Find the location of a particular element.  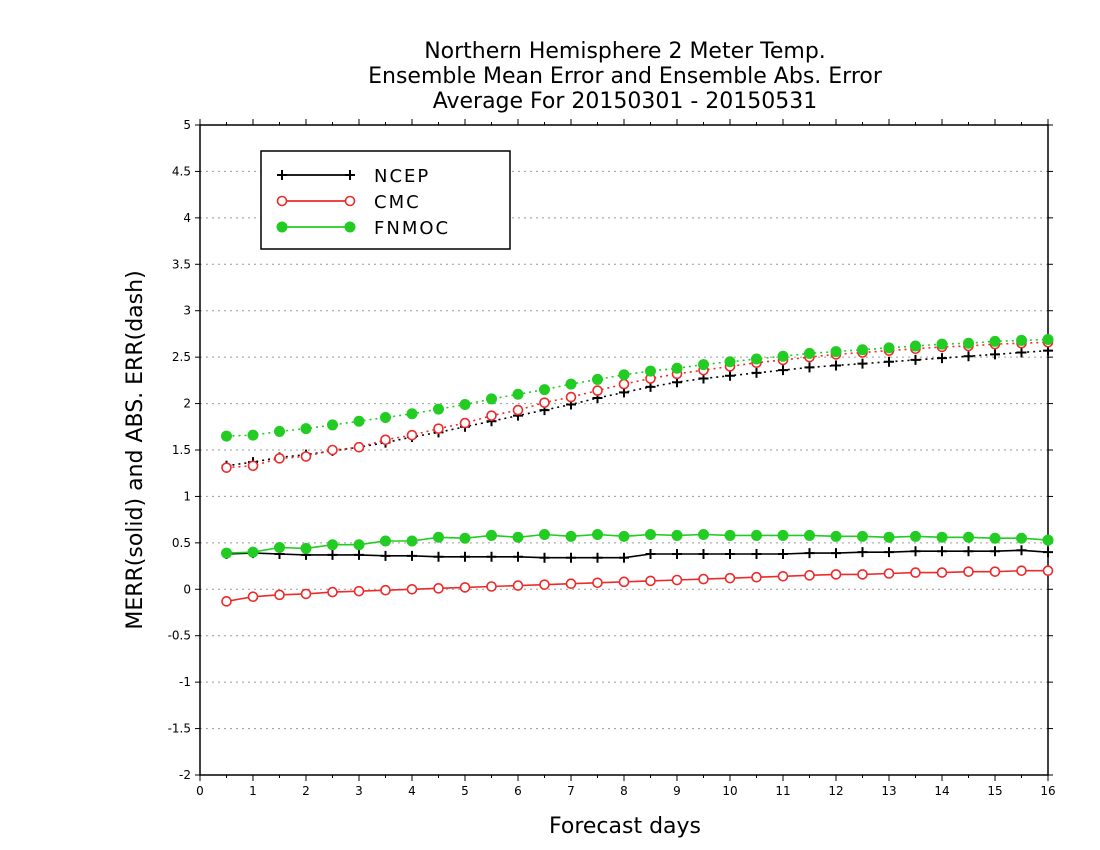

x-axis-label: Forecast days is located at coordinates (625, 826).